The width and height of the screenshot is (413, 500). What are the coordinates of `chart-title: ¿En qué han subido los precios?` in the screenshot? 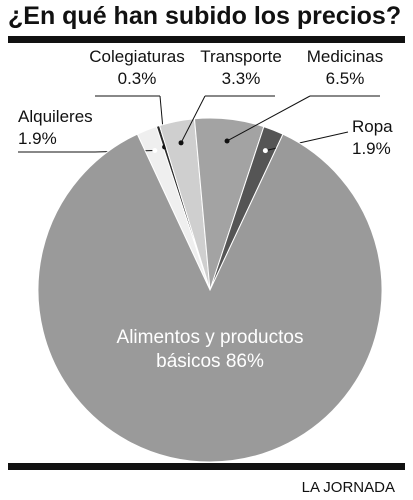 It's located at (204, 16).